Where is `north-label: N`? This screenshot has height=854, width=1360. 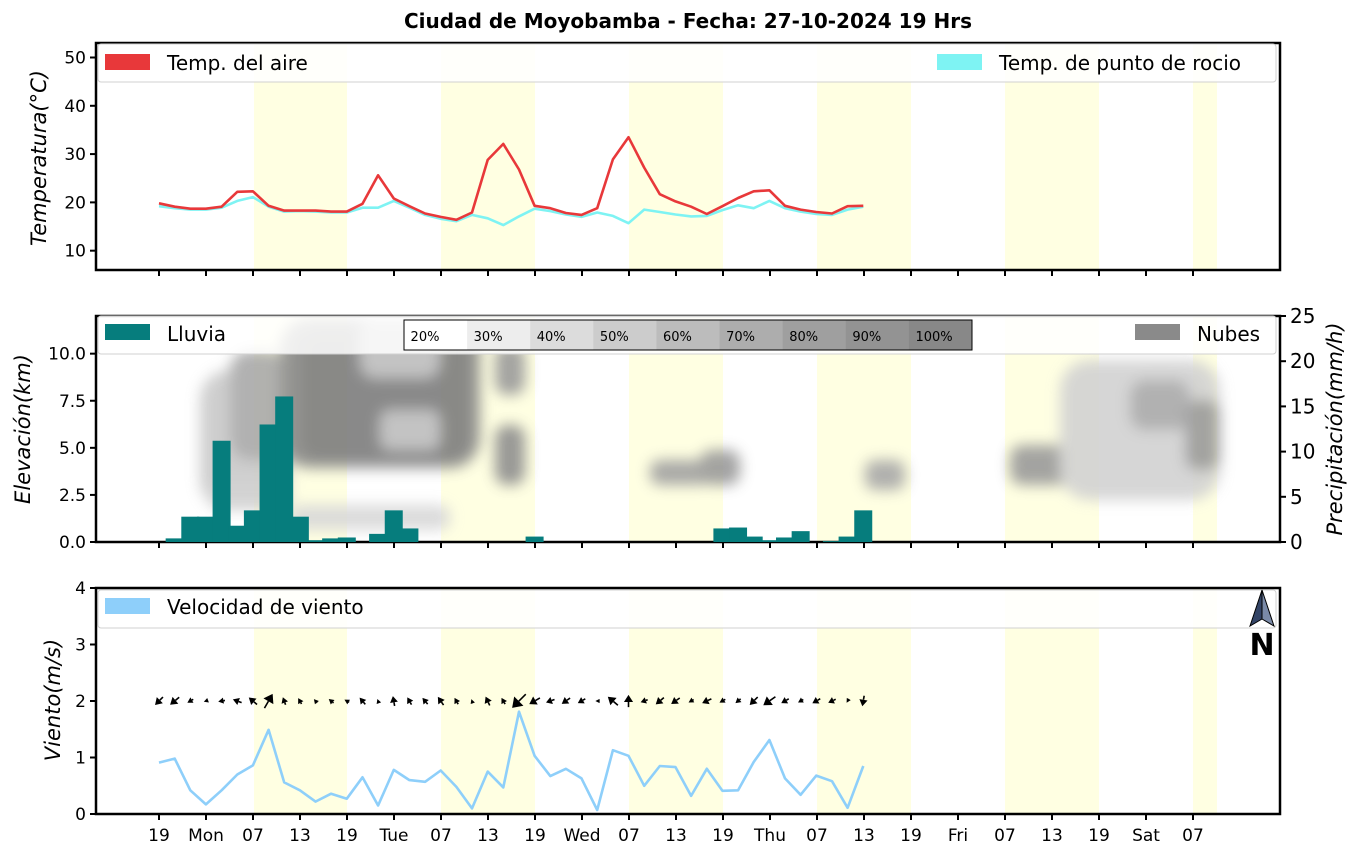
north-label: N is located at coordinates (1261, 645).